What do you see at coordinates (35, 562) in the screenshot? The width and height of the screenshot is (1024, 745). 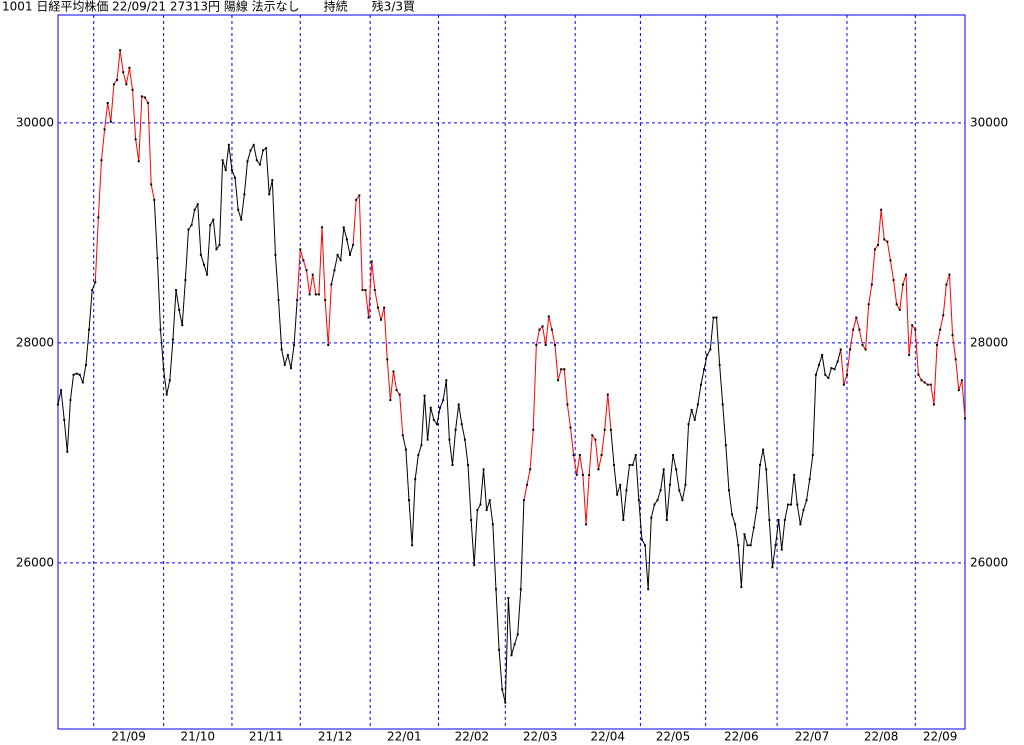 I see `y-tick-label: 26000` at bounding box center [35, 562].